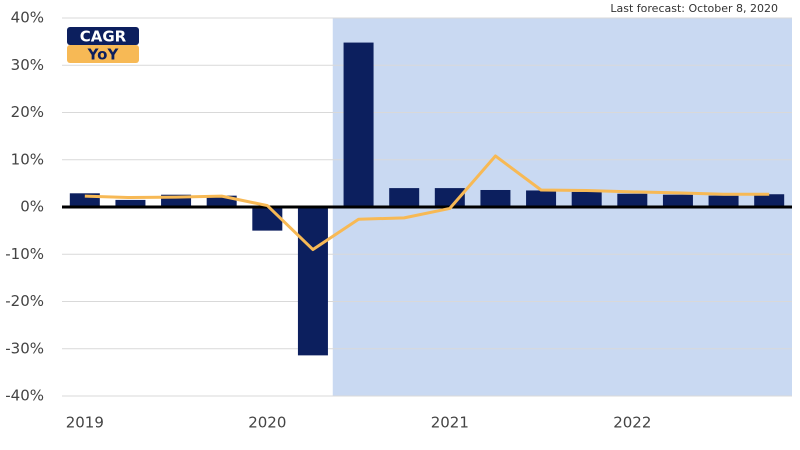 The height and width of the screenshot is (450, 800). Describe the element at coordinates (450, 423) in the screenshot. I see `x-tick-label: 2021` at that location.